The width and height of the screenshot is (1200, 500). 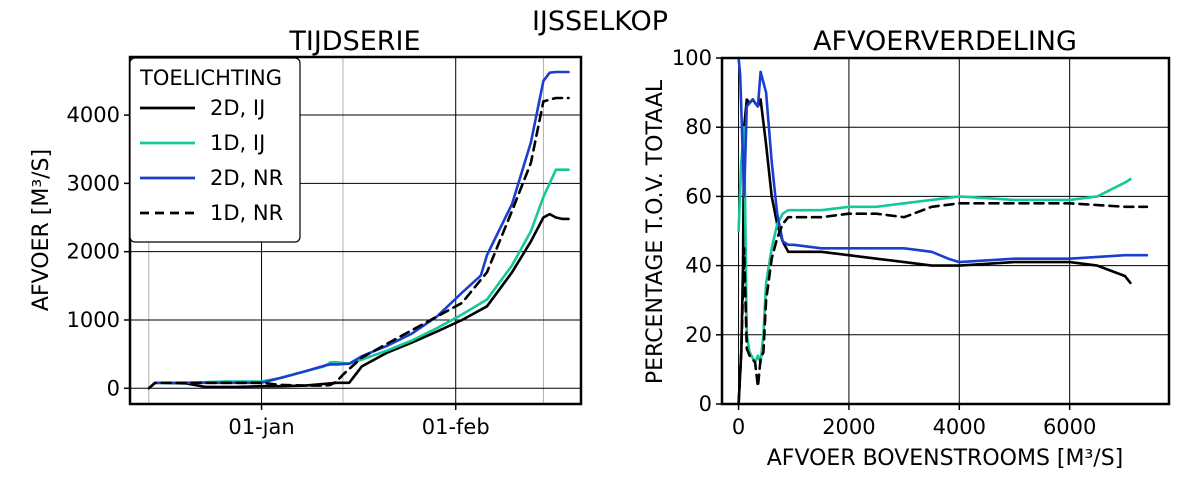 I want to click on distribution-x-tick-label: 6000, so click(x=1069, y=427).